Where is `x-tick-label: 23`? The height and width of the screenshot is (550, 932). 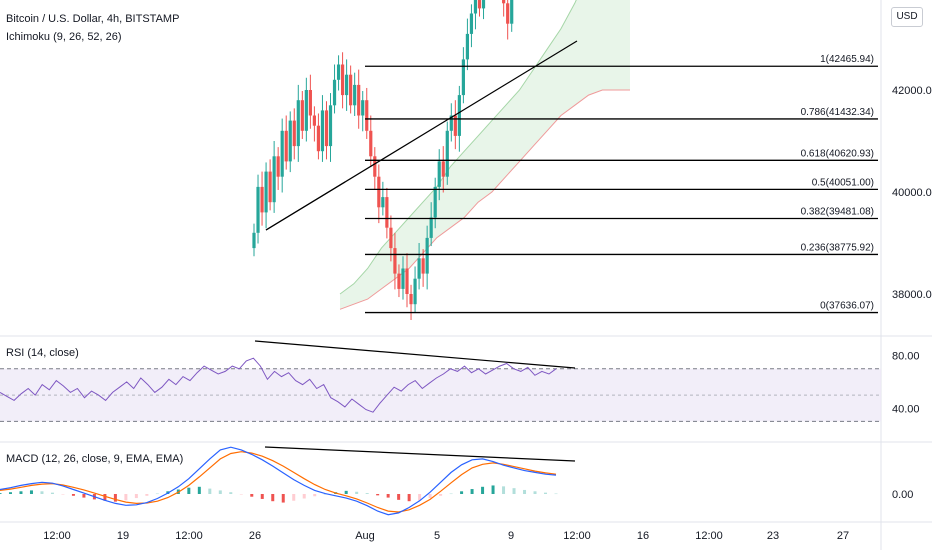
x-tick-label: 23 is located at coordinates (773, 536).